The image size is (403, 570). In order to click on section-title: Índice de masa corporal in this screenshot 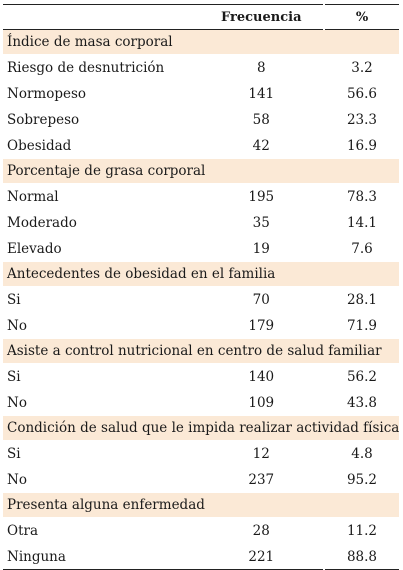, I will do `click(201, 42)`.